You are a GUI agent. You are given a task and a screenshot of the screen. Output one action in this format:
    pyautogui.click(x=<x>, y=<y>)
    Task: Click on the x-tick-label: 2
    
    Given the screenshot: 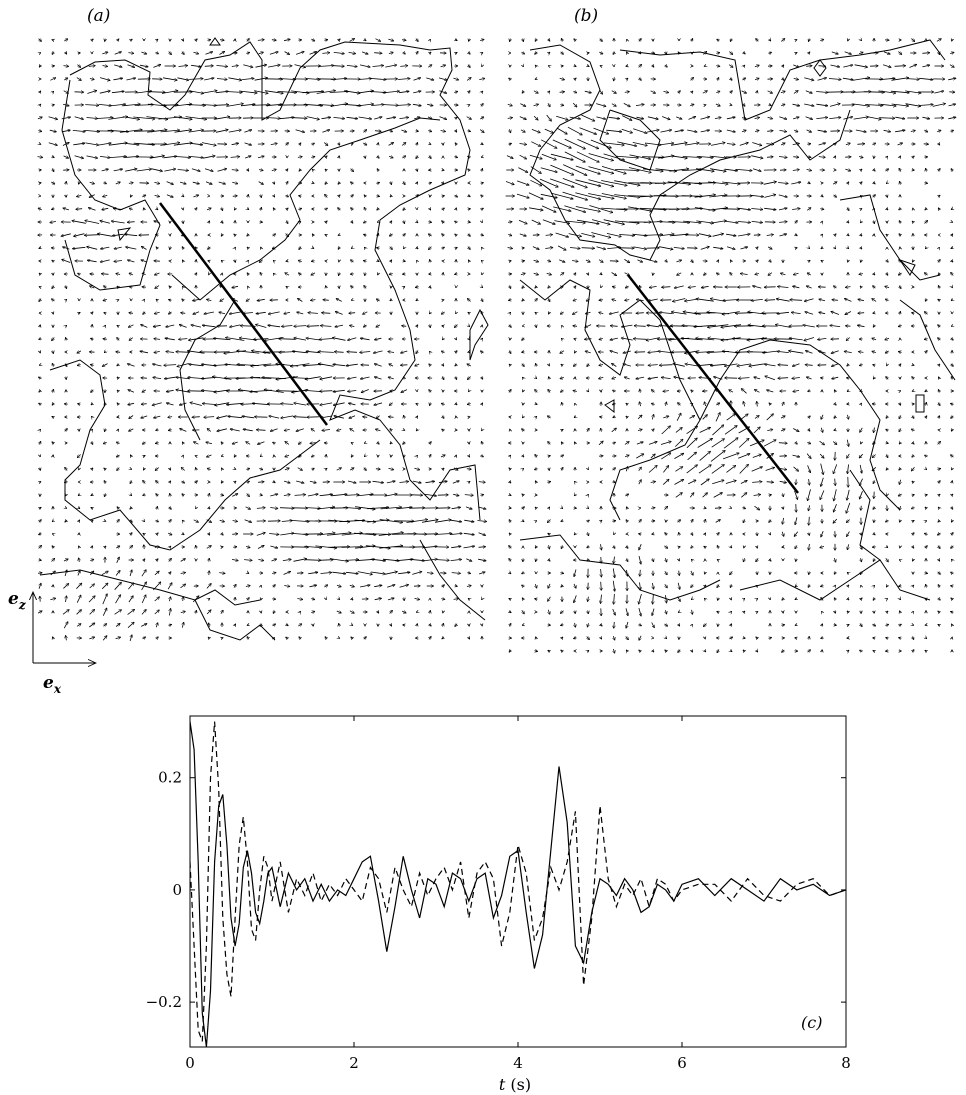 What is the action you would take?
    pyautogui.click(x=354, y=1063)
    